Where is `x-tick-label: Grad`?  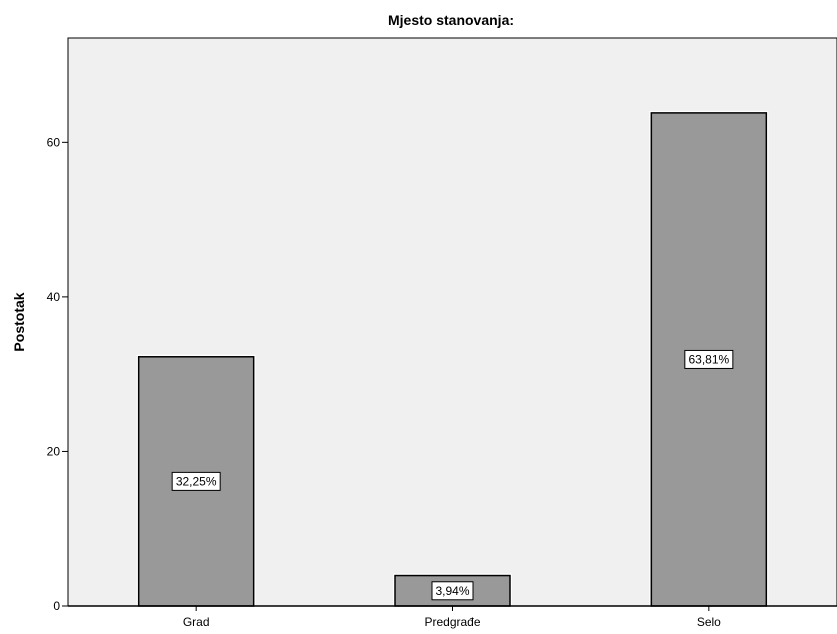
x-tick-label: Grad is located at coordinates (196, 622).